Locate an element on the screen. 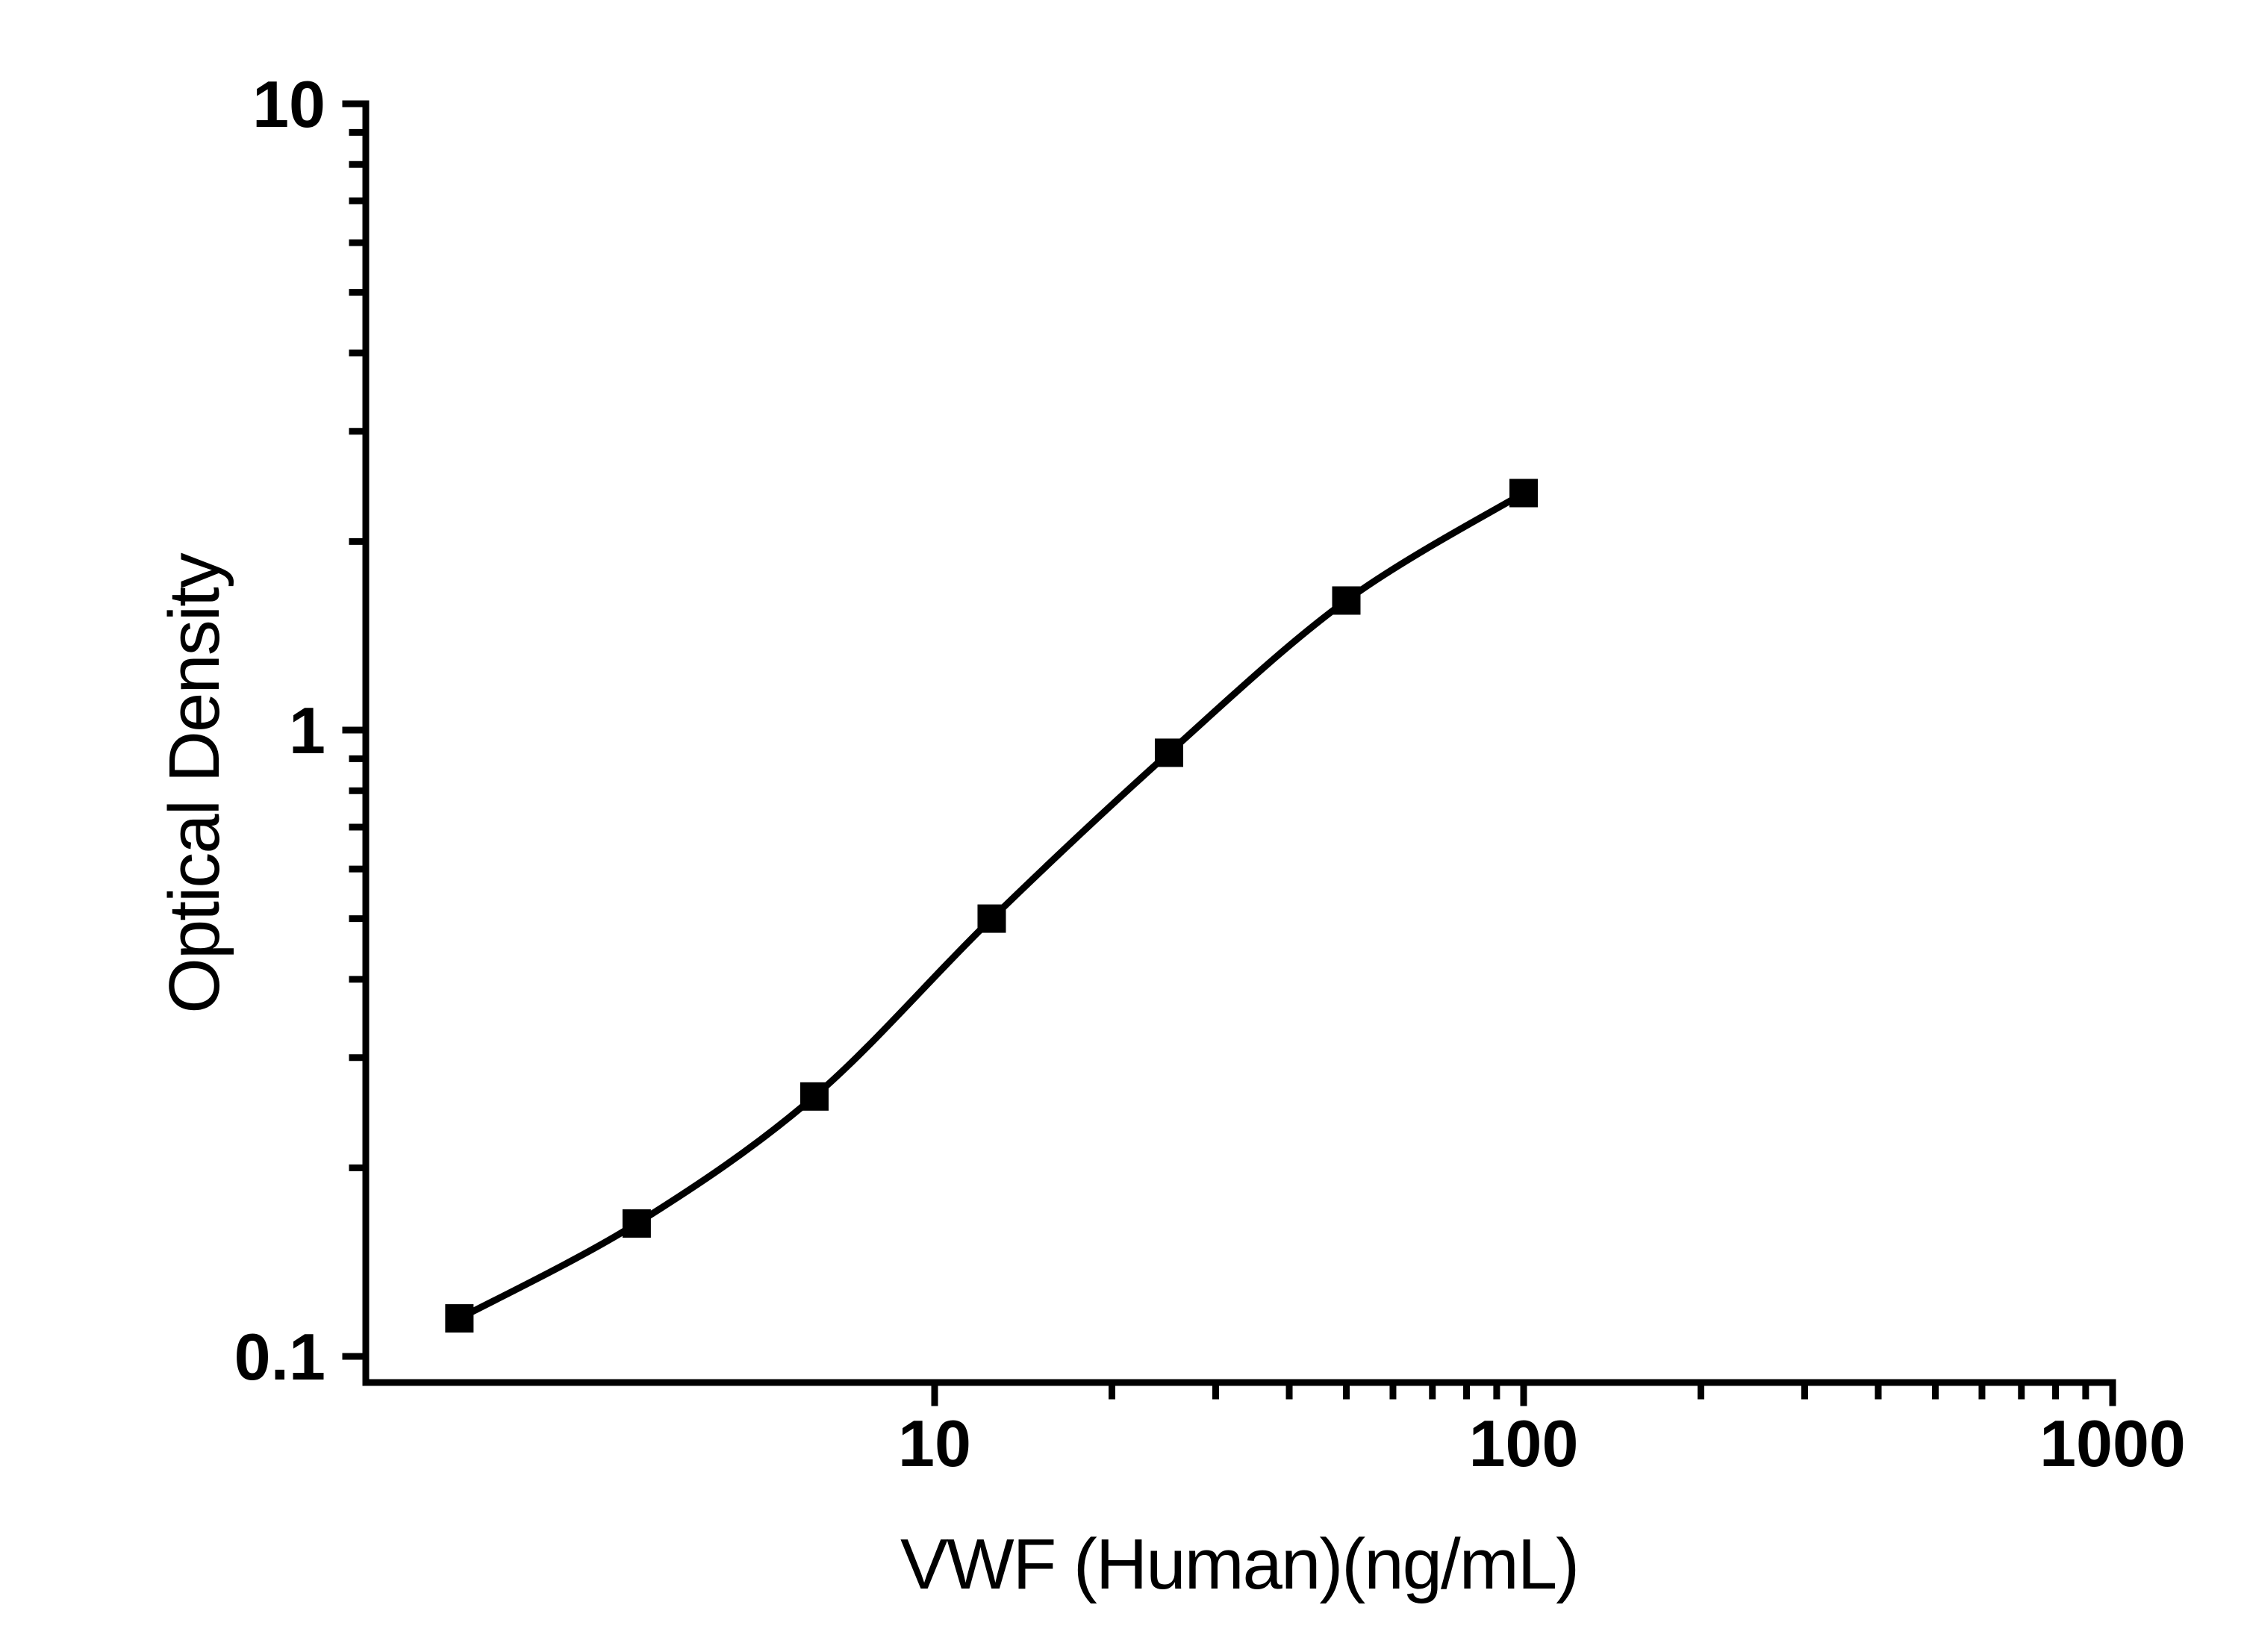 This screenshot has width=2244, height=1652. y-tick-label: 10 is located at coordinates (288, 104).